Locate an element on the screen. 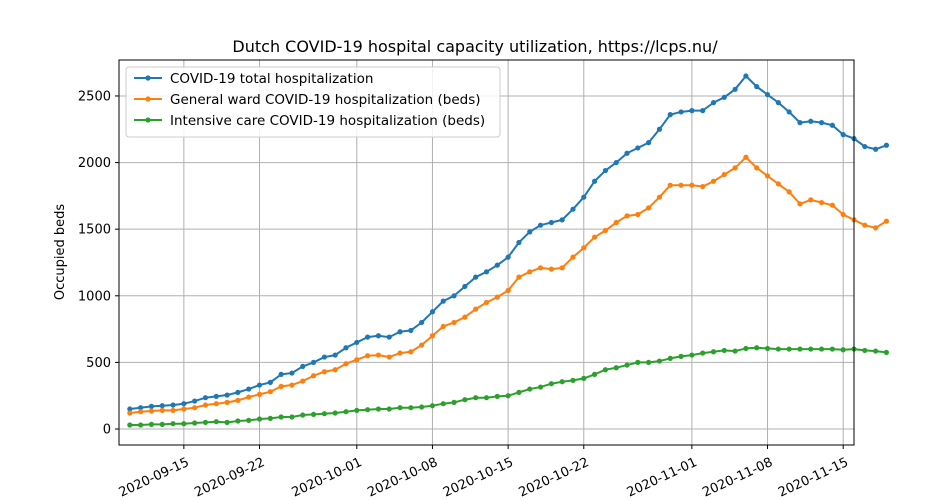 The height and width of the screenshot is (500, 950). y-axis-label: Occupied beds is located at coordinates (60, 252).